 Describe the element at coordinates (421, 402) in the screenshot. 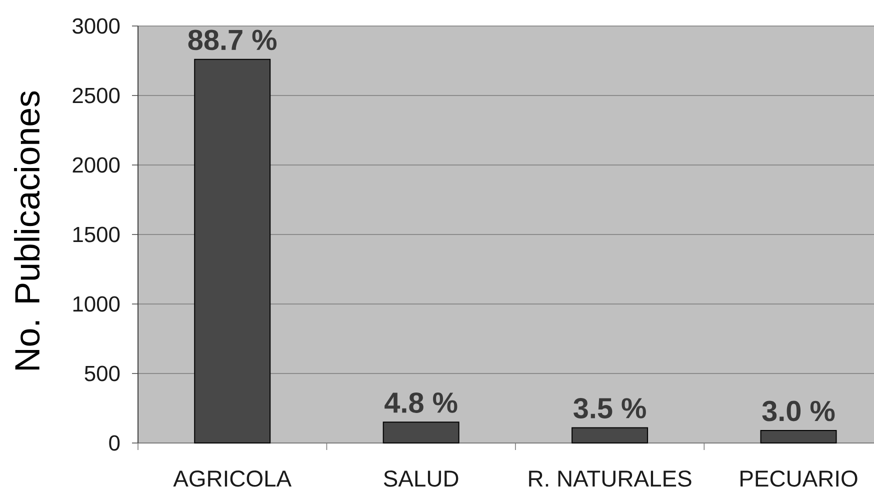

I see `annotation: 4.8 %` at that location.